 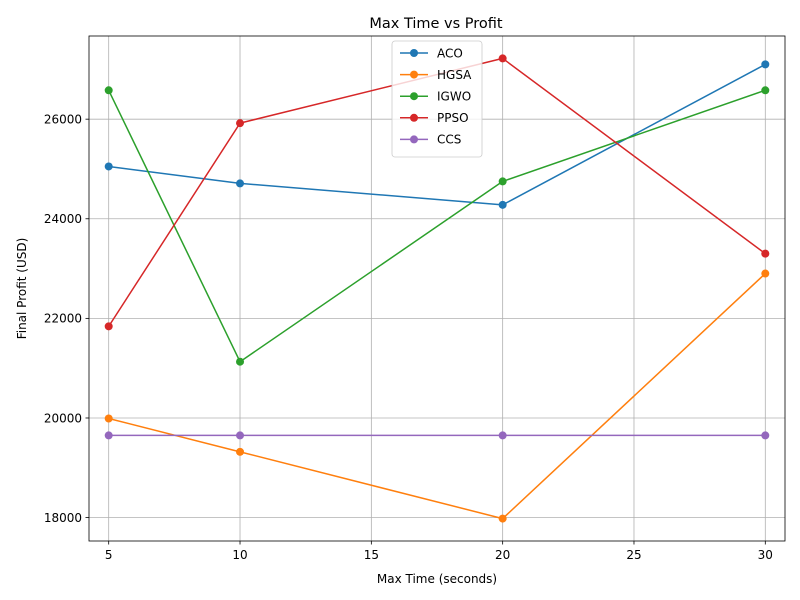 What do you see at coordinates (454, 75) in the screenshot?
I see `legend-label-hgsa: HGSA` at bounding box center [454, 75].